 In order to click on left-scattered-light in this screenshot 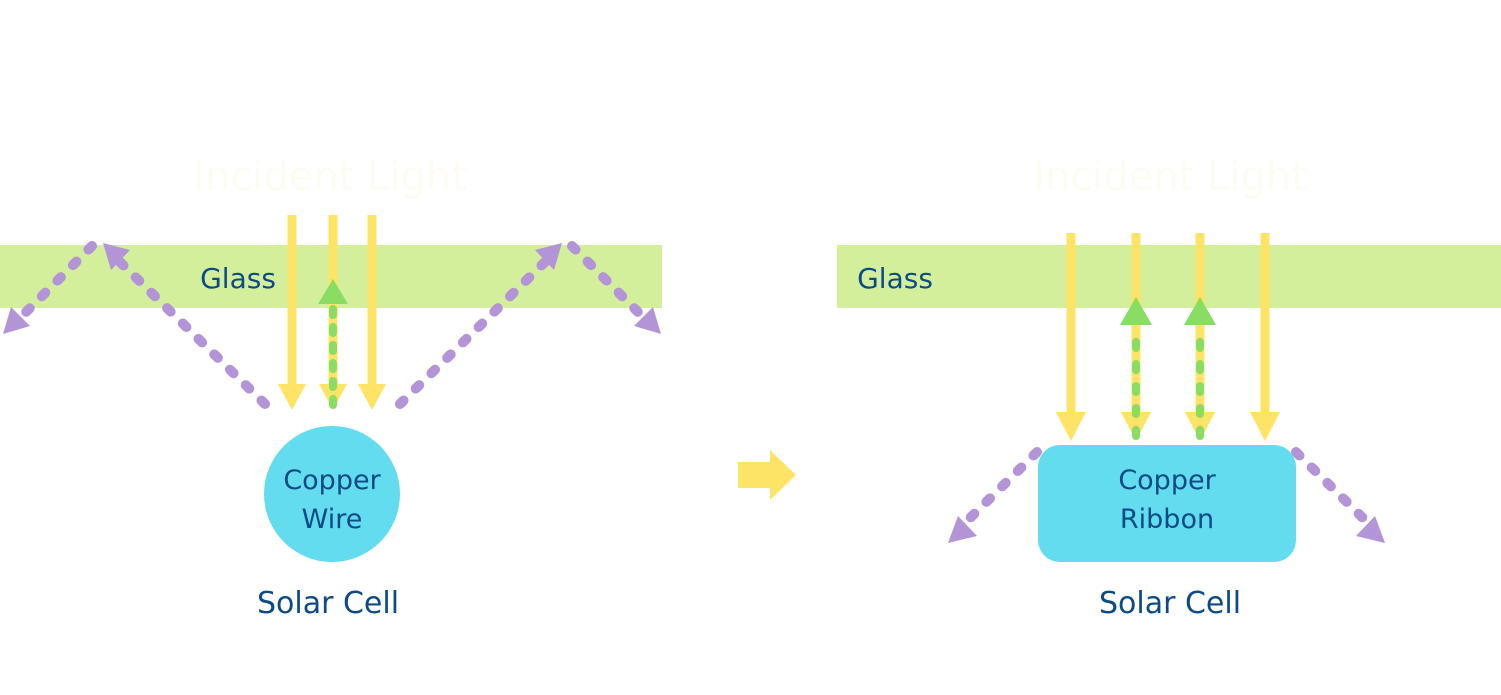, I will do `click(332, 325)`.